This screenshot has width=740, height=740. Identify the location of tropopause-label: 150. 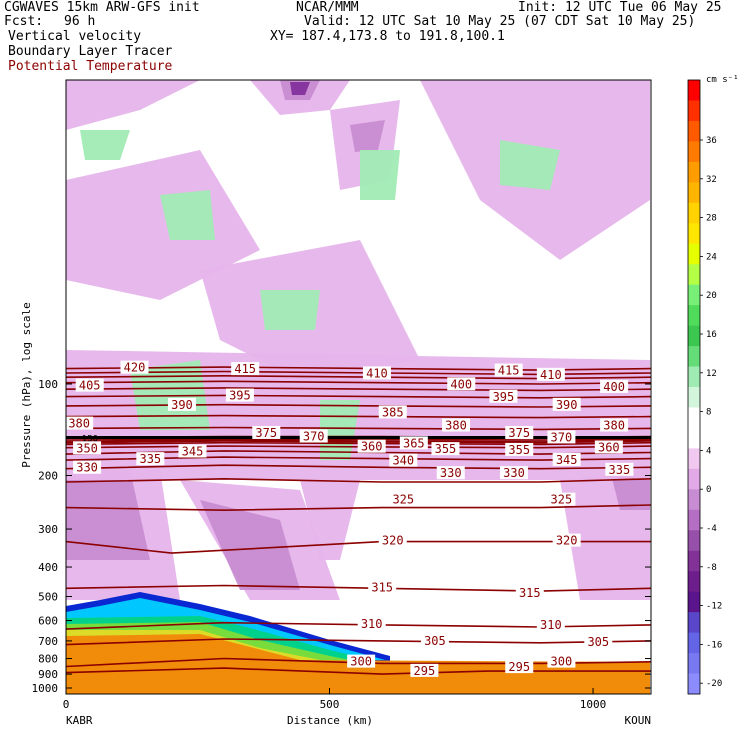
(90, 440).